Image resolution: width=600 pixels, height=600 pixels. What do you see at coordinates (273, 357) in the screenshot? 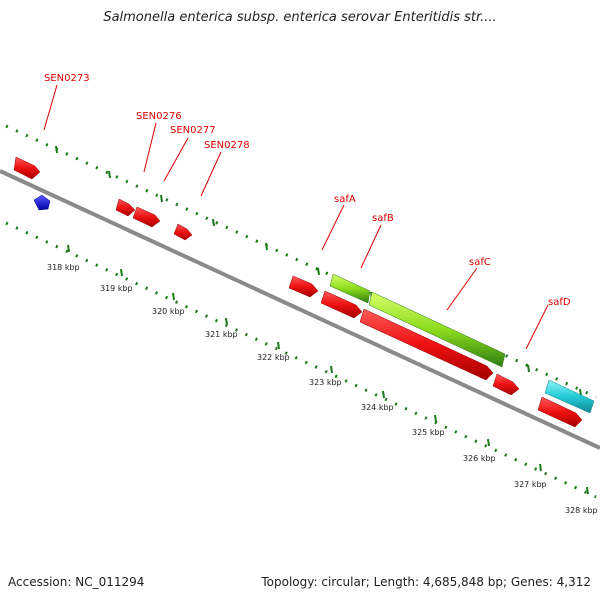
I see `tick-label-322: 322 kbp` at bounding box center [273, 357].